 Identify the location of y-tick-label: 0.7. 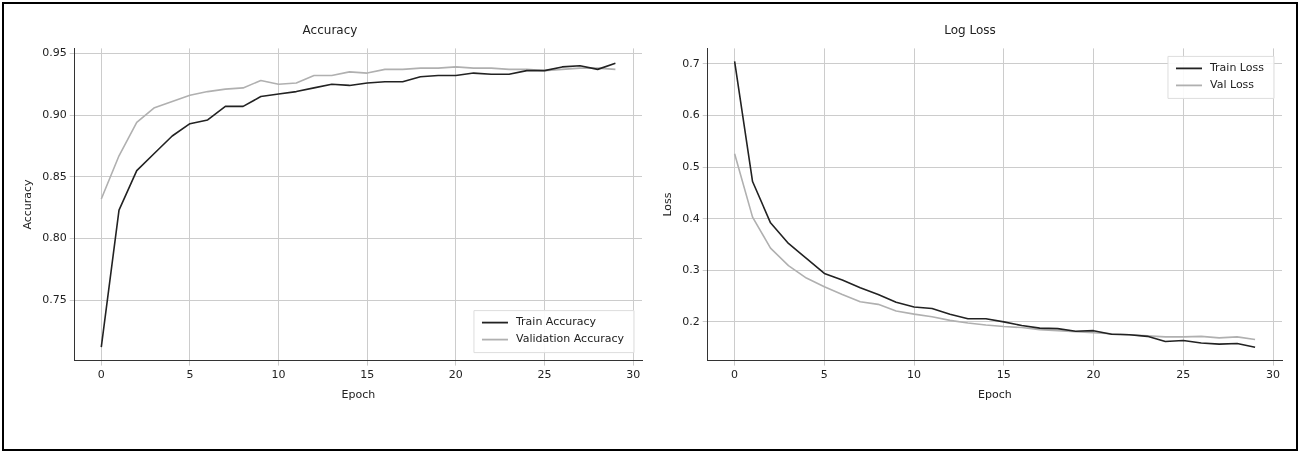
(691, 63).